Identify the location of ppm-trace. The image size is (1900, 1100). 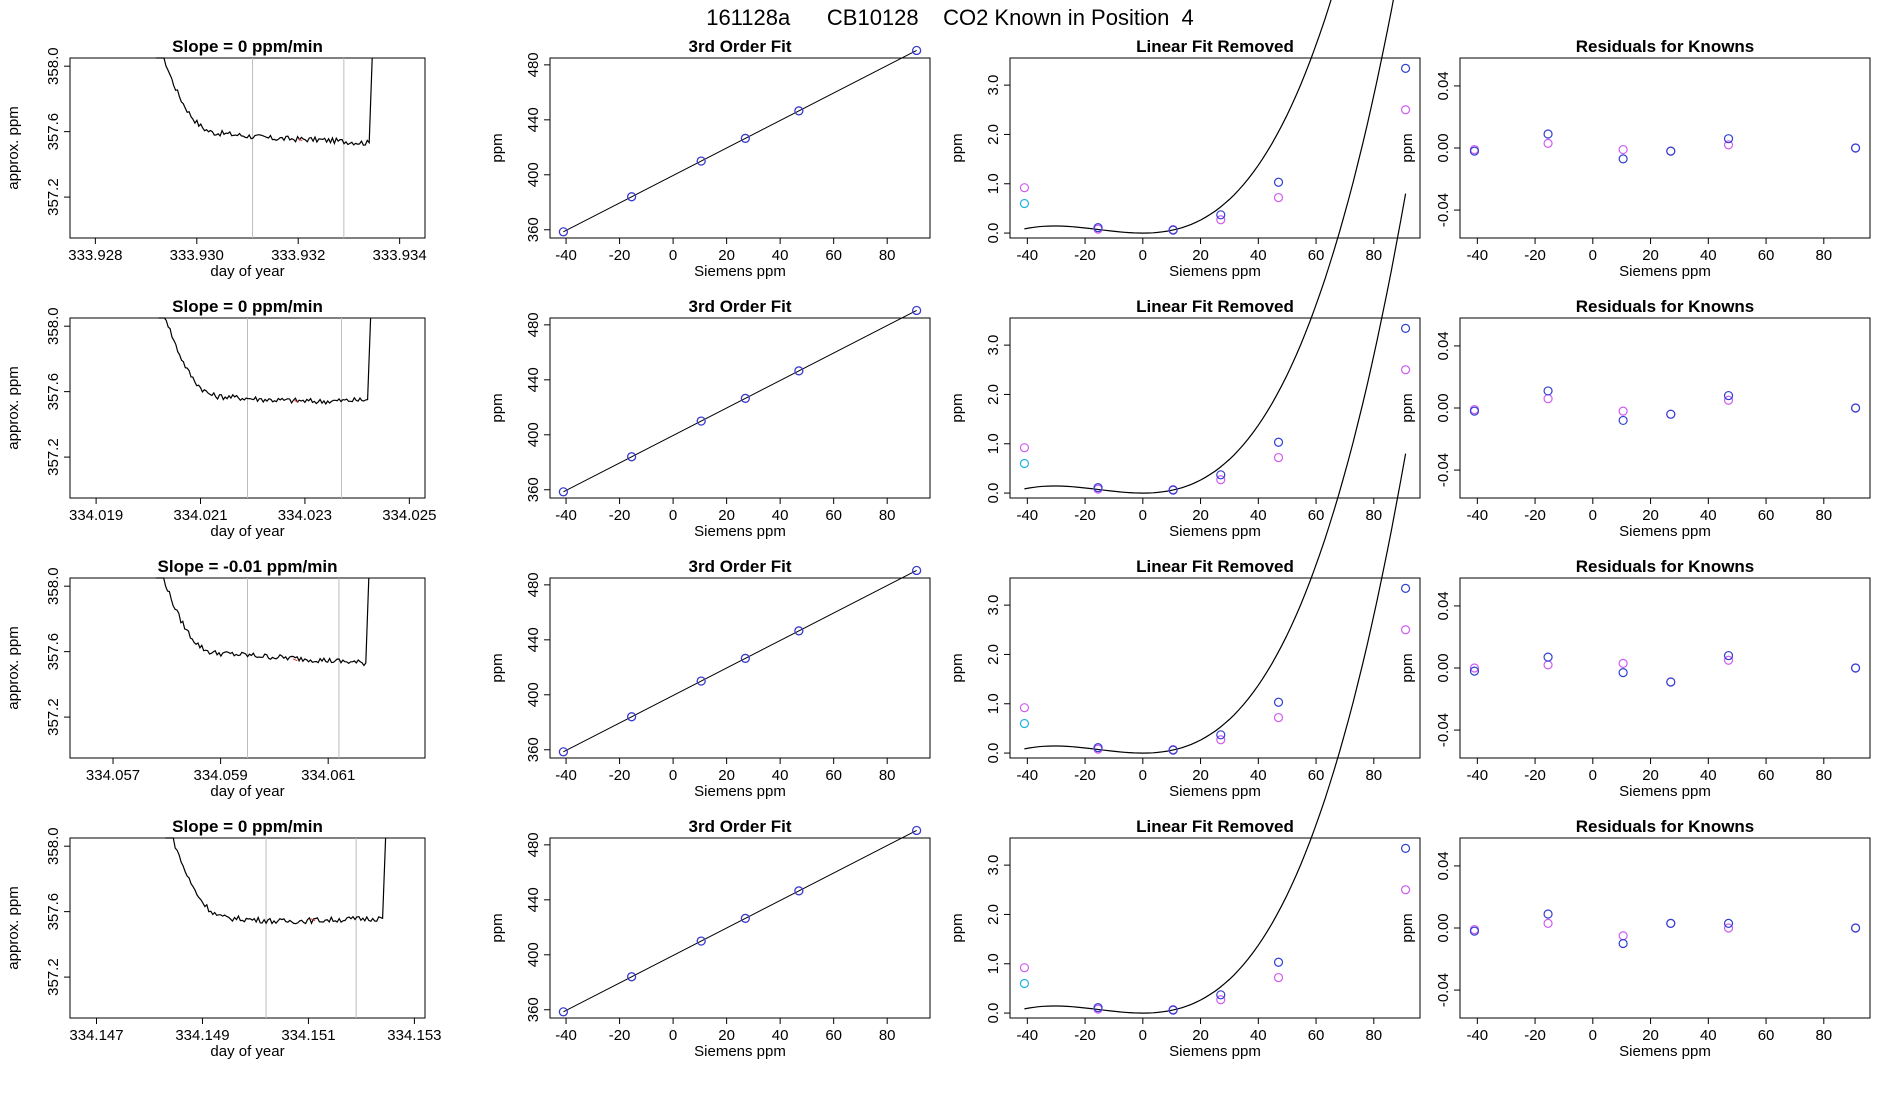
(265, 361).